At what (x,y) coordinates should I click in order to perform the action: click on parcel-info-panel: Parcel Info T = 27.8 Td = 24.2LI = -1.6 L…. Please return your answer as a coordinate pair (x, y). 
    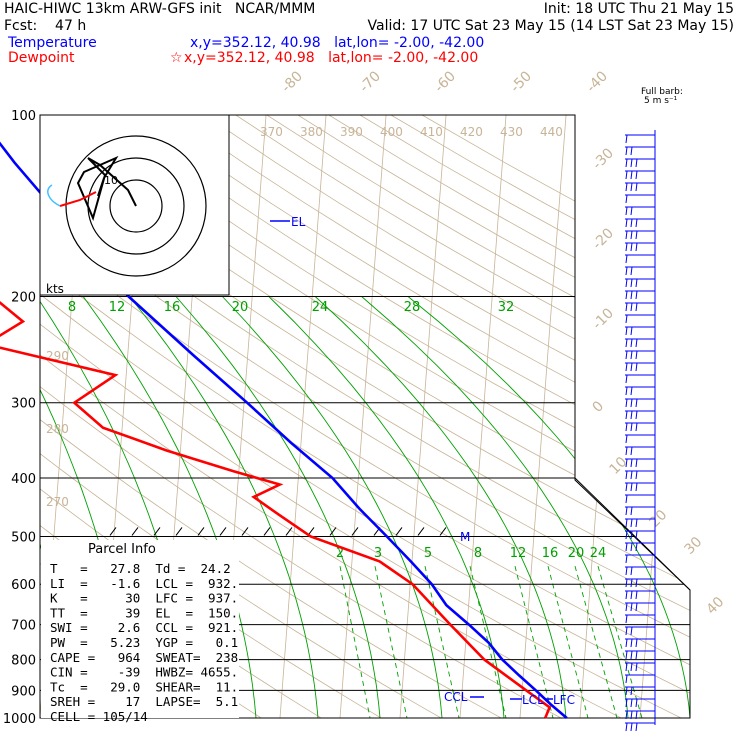
    Looking at the image, I should click on (140, 632).